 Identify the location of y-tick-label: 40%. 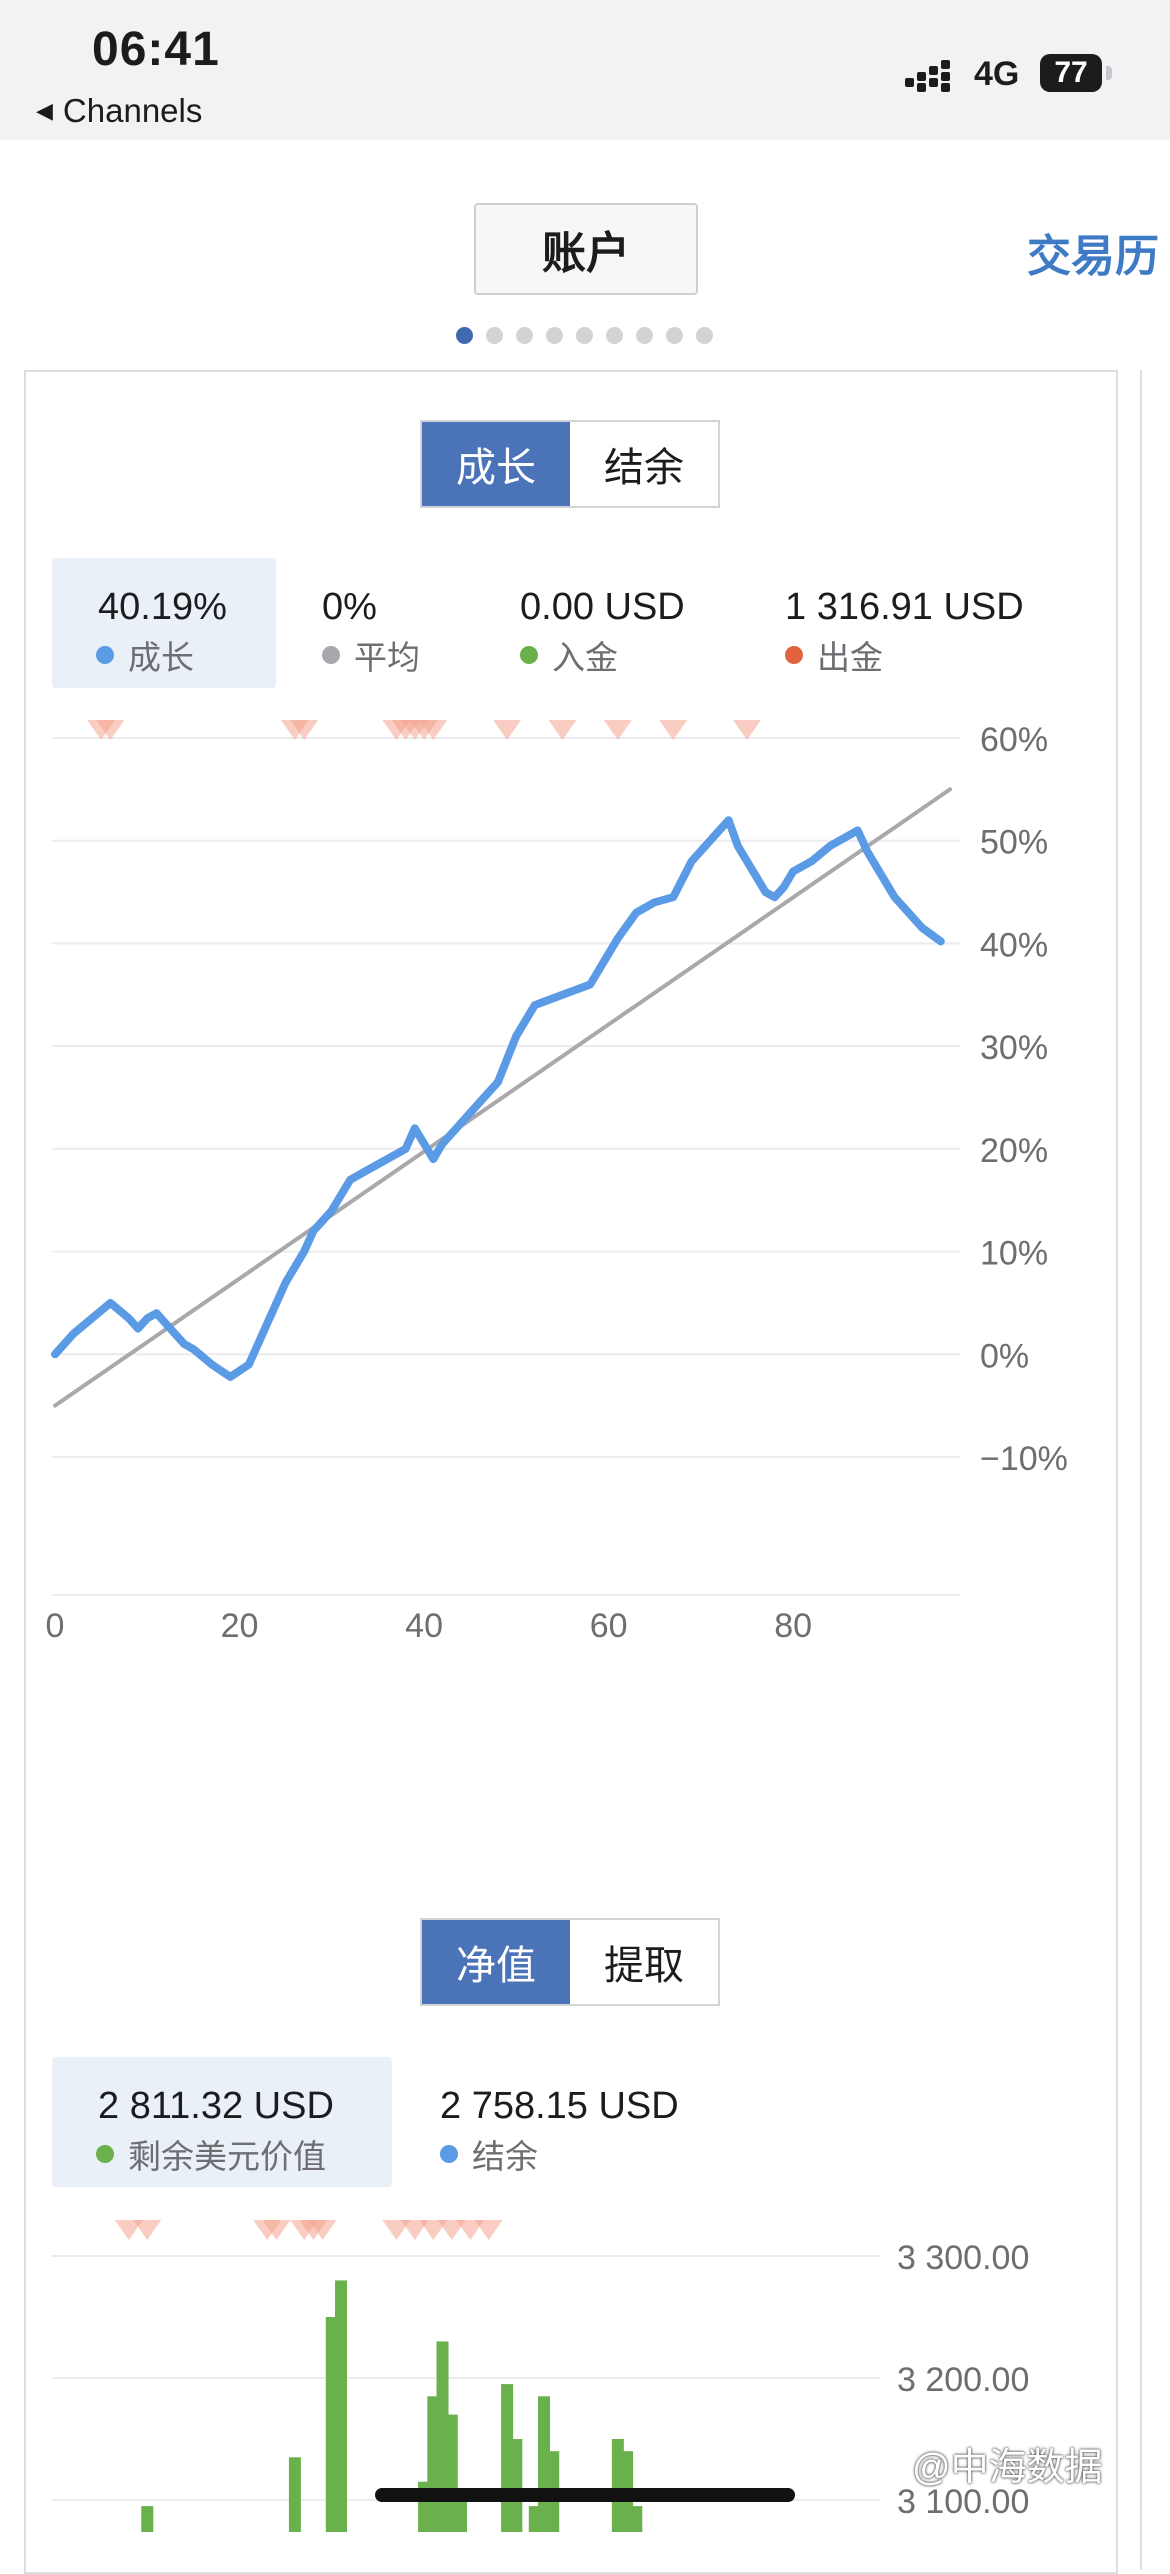
(1014, 945).